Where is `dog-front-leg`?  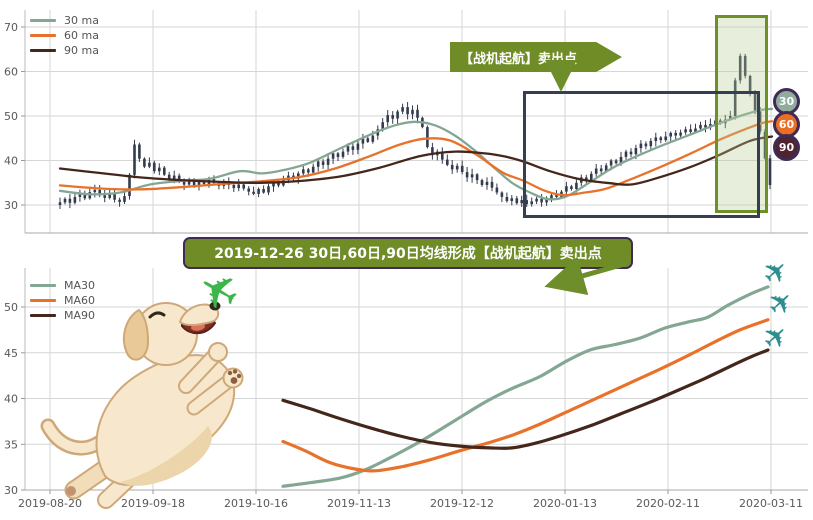 dog-front-leg is located at coordinates (201, 370).